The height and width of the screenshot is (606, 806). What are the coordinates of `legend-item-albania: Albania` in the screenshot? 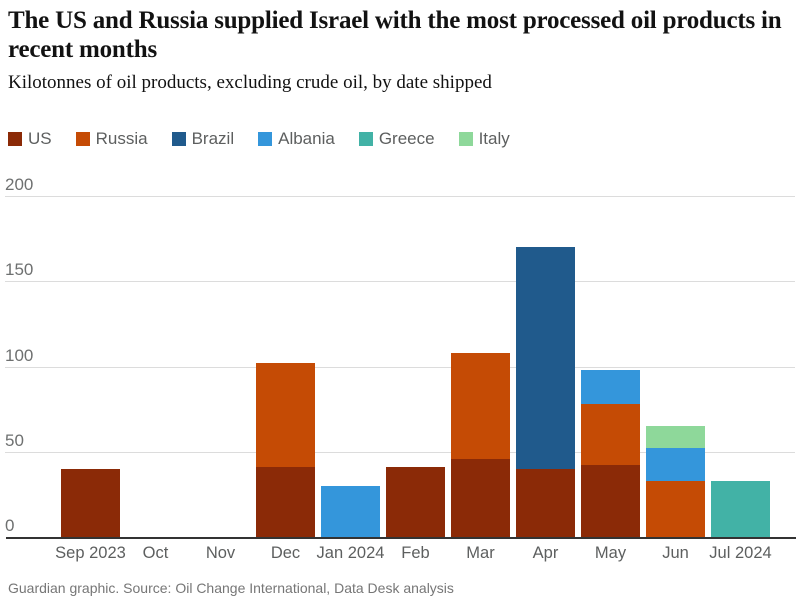 It's located at (296, 139).